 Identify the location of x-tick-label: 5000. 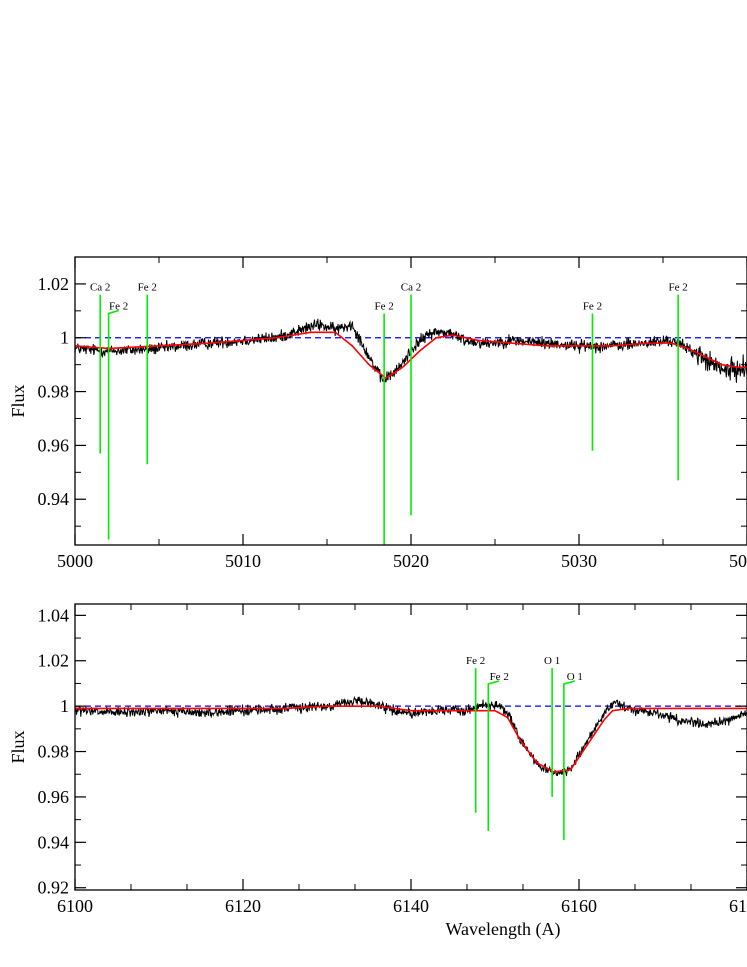
(75, 561).